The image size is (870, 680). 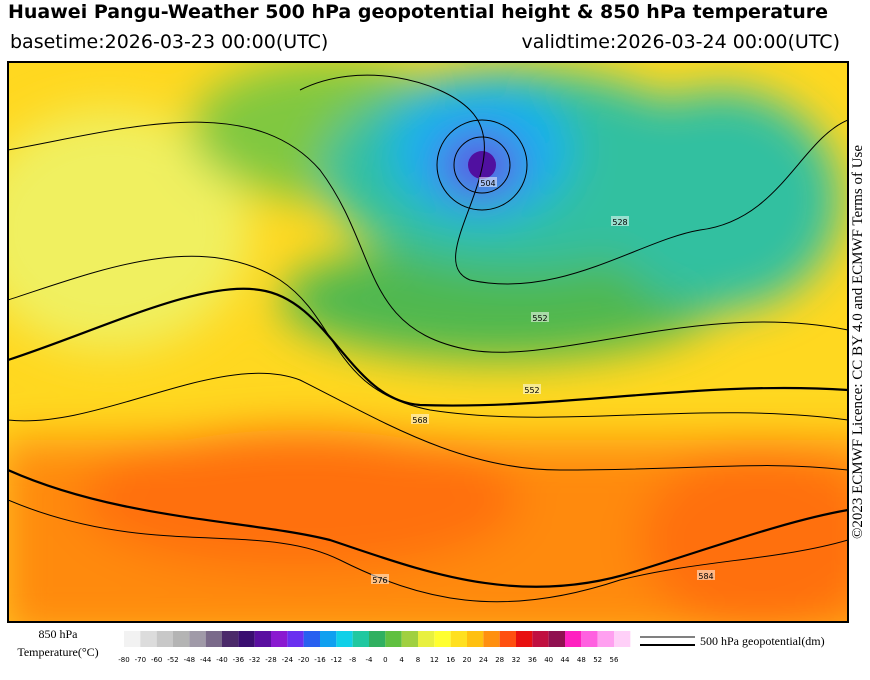 What do you see at coordinates (370, 660) in the screenshot?
I see `colorbar-tick-label: -4` at bounding box center [370, 660].